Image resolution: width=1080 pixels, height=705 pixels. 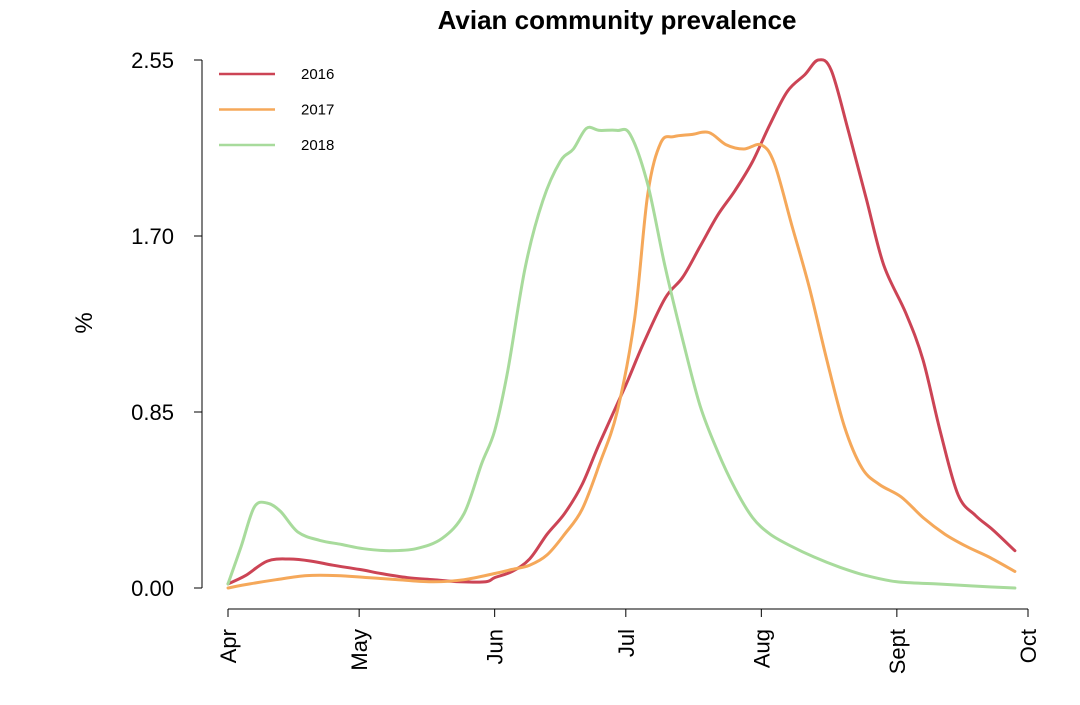 What do you see at coordinates (84, 322) in the screenshot?
I see `y-axis-label: %` at bounding box center [84, 322].